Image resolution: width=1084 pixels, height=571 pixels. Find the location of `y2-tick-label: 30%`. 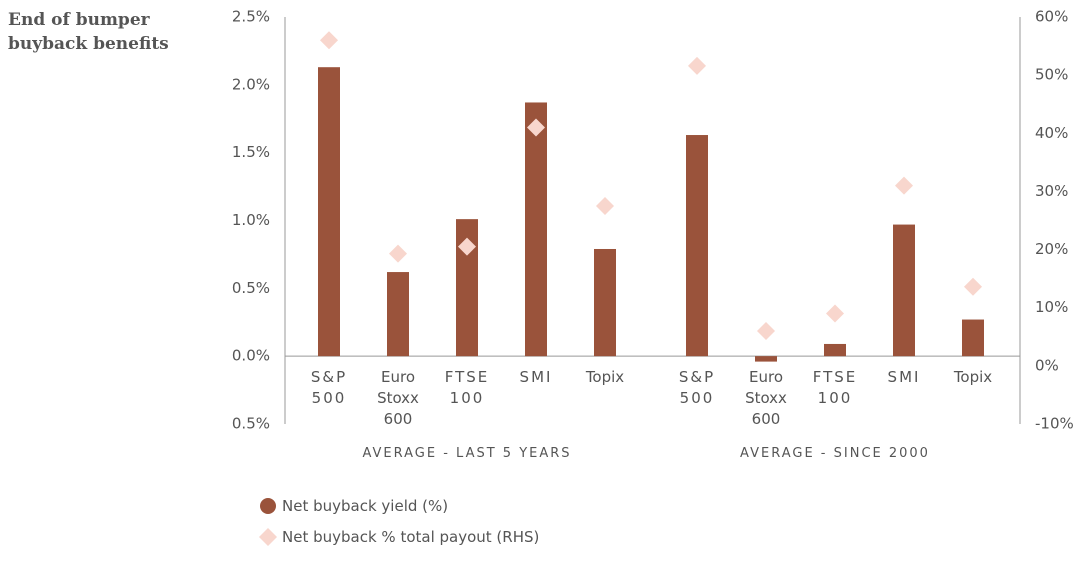

y2-tick-label: 30% is located at coordinates (1051, 191).